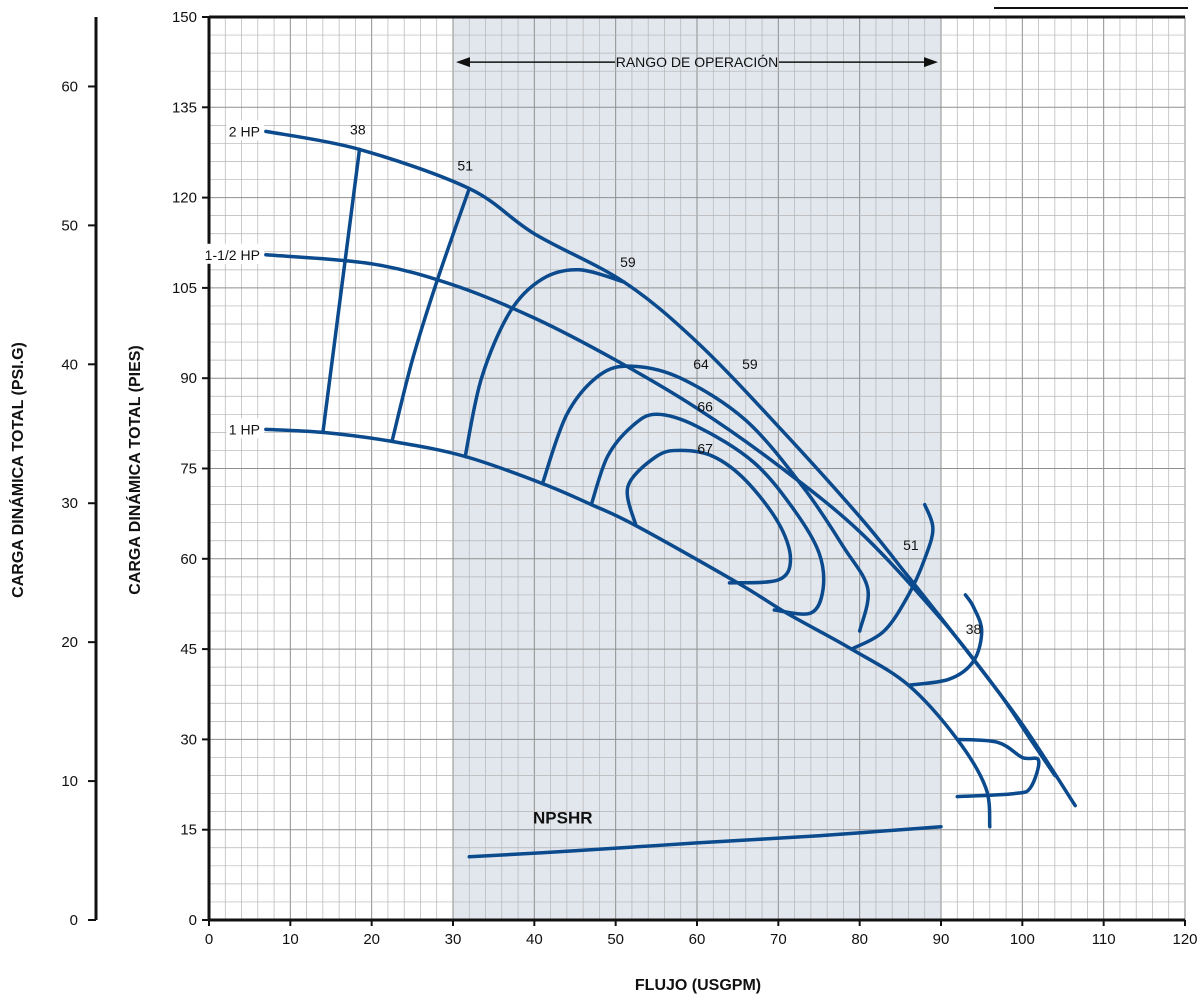 The image size is (1203, 1008). Describe the element at coordinates (74, 920) in the screenshot. I see `y2-tick-label: 0` at that location.